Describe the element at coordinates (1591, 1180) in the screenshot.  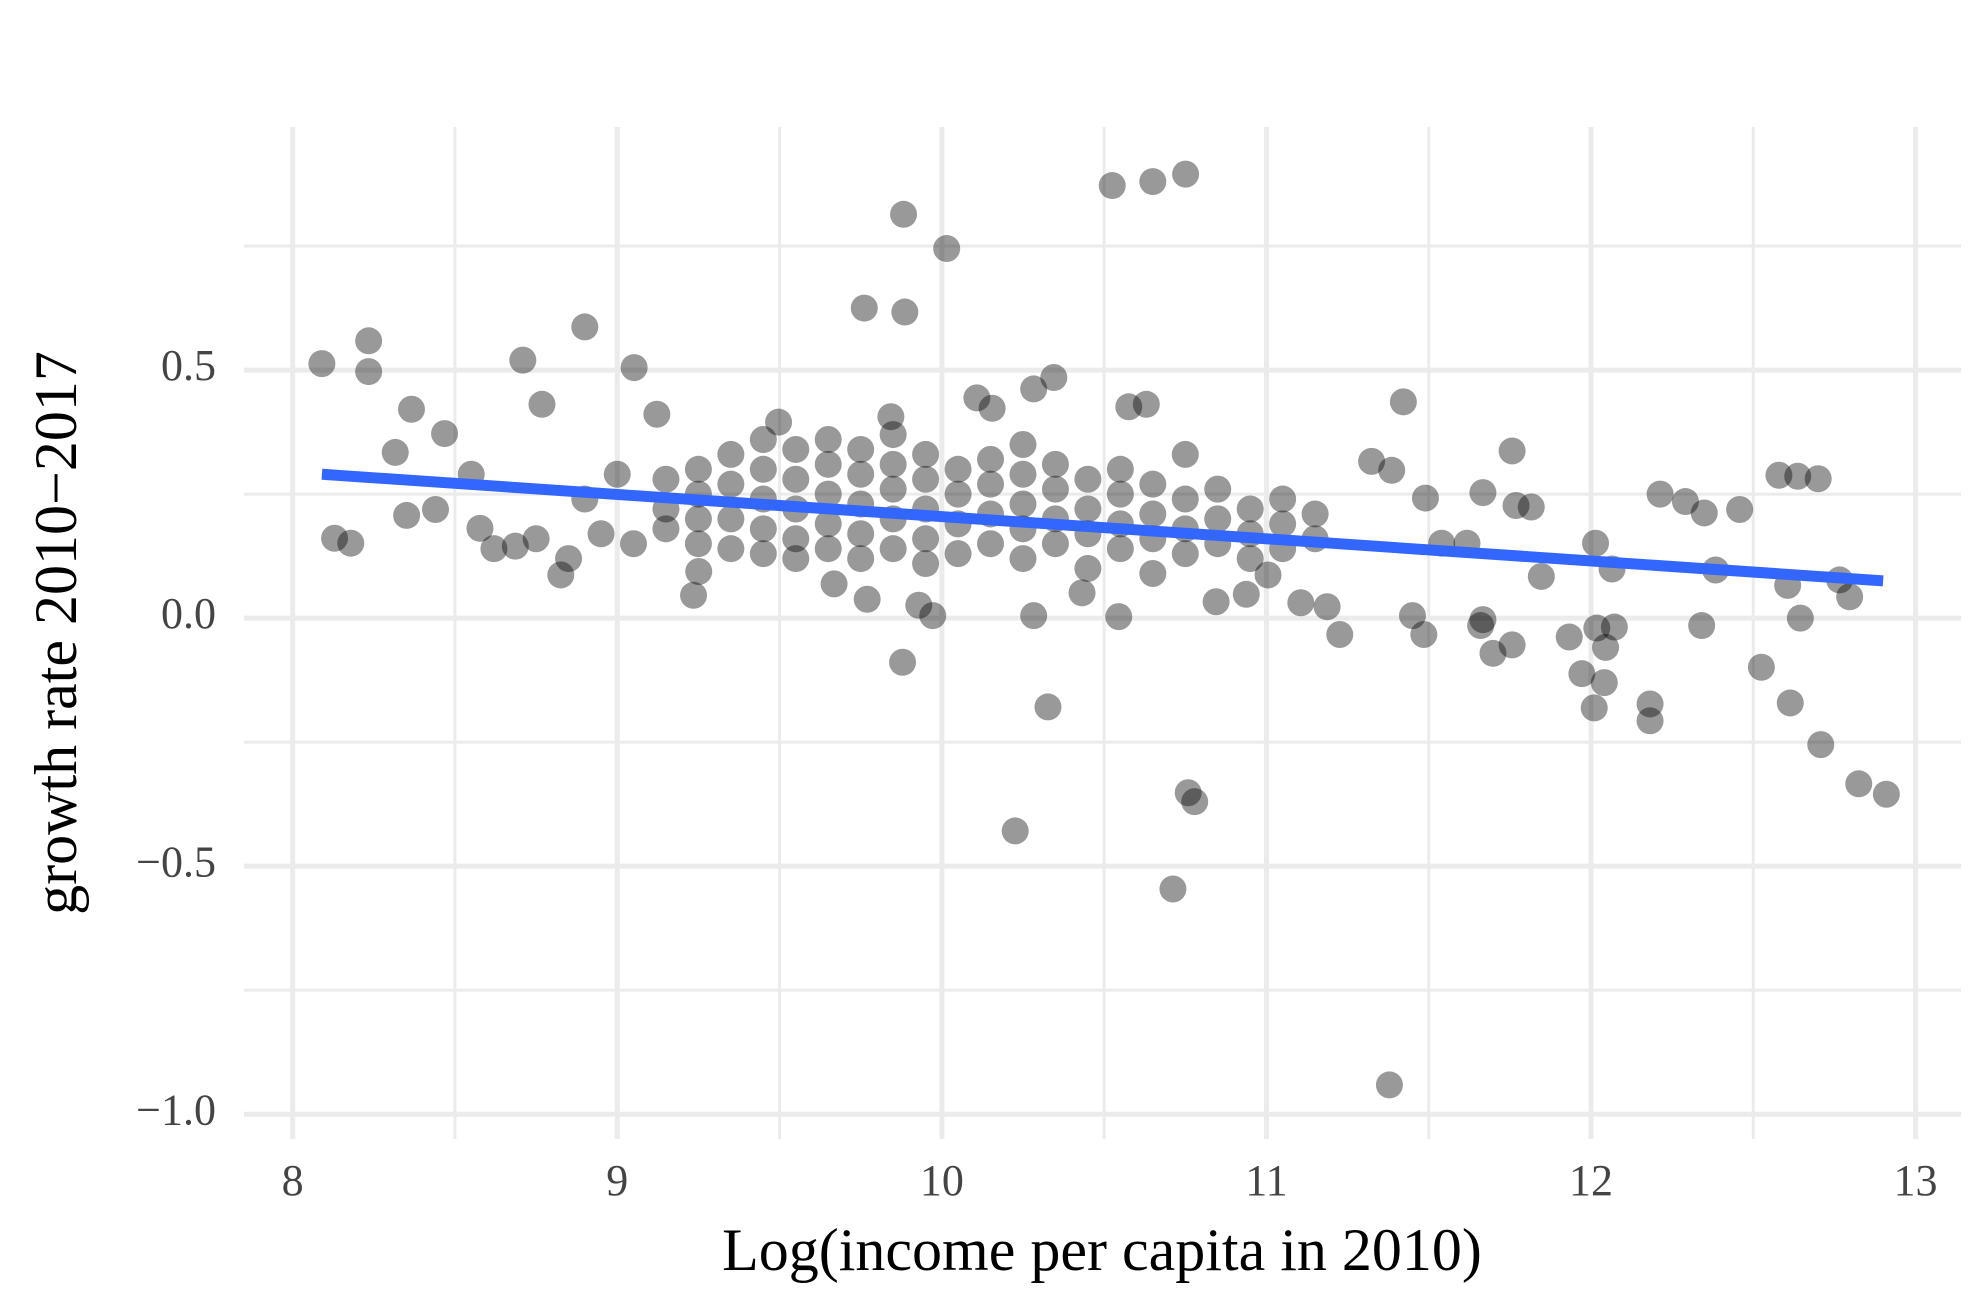
I see `x-tick-label: 12` at that location.